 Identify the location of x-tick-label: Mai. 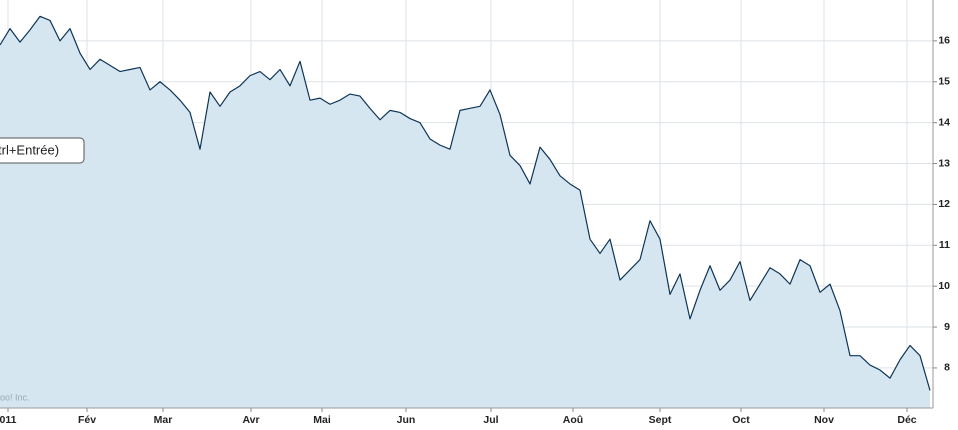
(322, 420).